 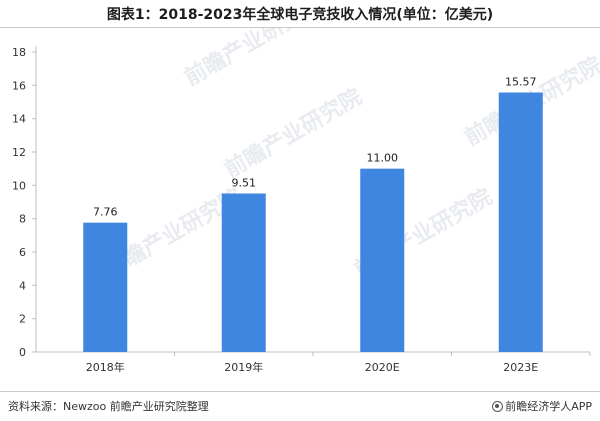 What do you see at coordinates (300, 406) in the screenshot?
I see `footer: 资料来源：Newzoo 前瞻产业研究院整理 前瞻经济学人APP` at bounding box center [300, 406].